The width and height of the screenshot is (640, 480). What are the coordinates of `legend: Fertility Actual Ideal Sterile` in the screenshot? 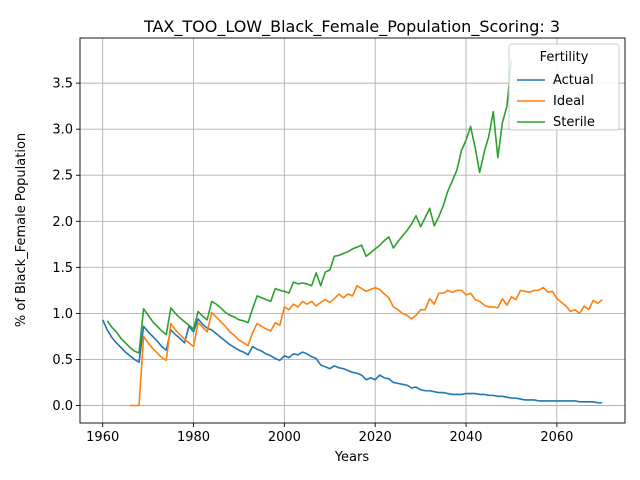 It's located at (564, 87).